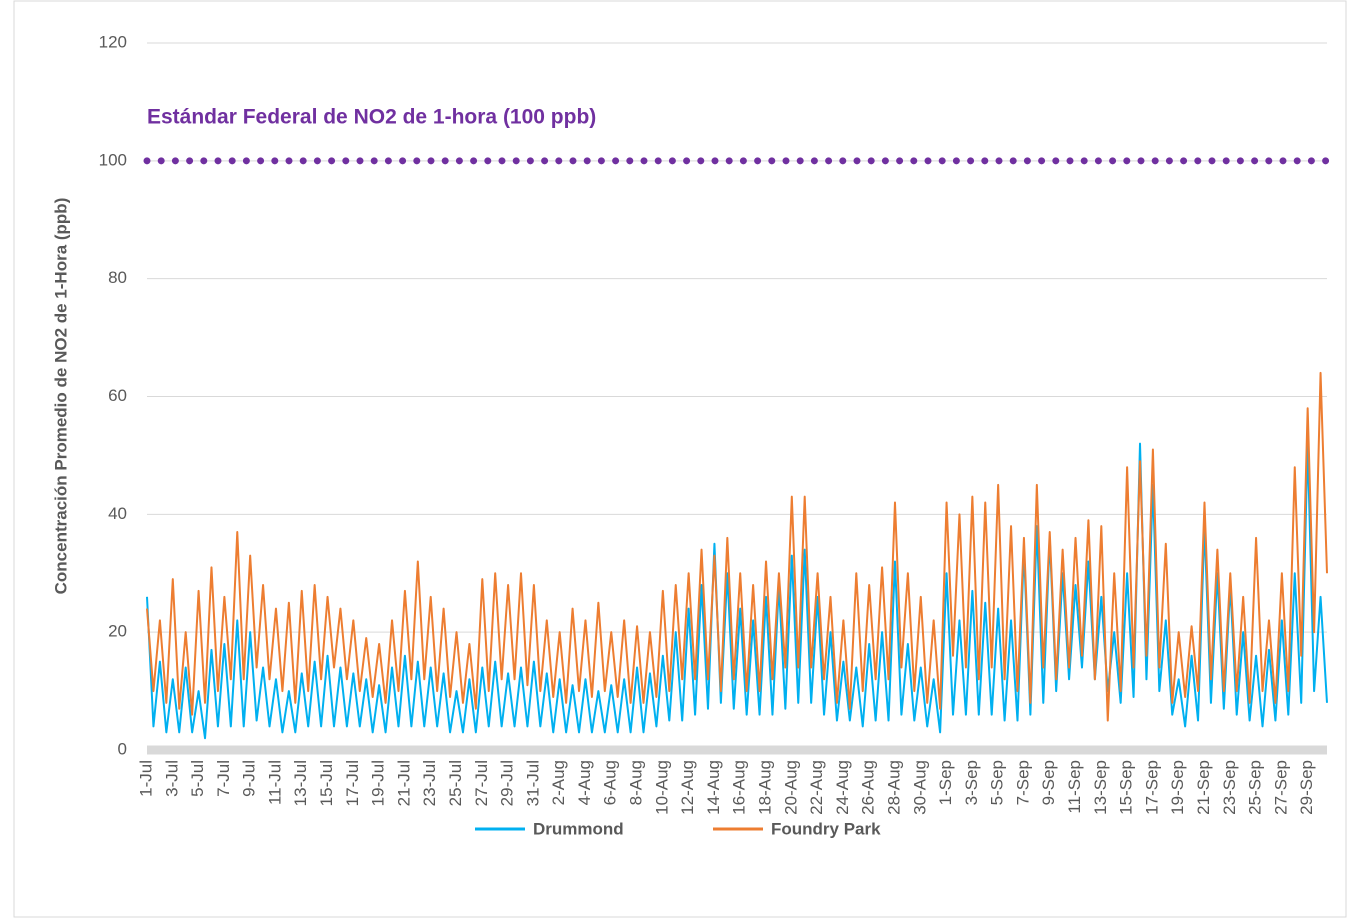  What do you see at coordinates (249, 778) in the screenshot?
I see `x-tick-label: 9-Jul` at bounding box center [249, 778].